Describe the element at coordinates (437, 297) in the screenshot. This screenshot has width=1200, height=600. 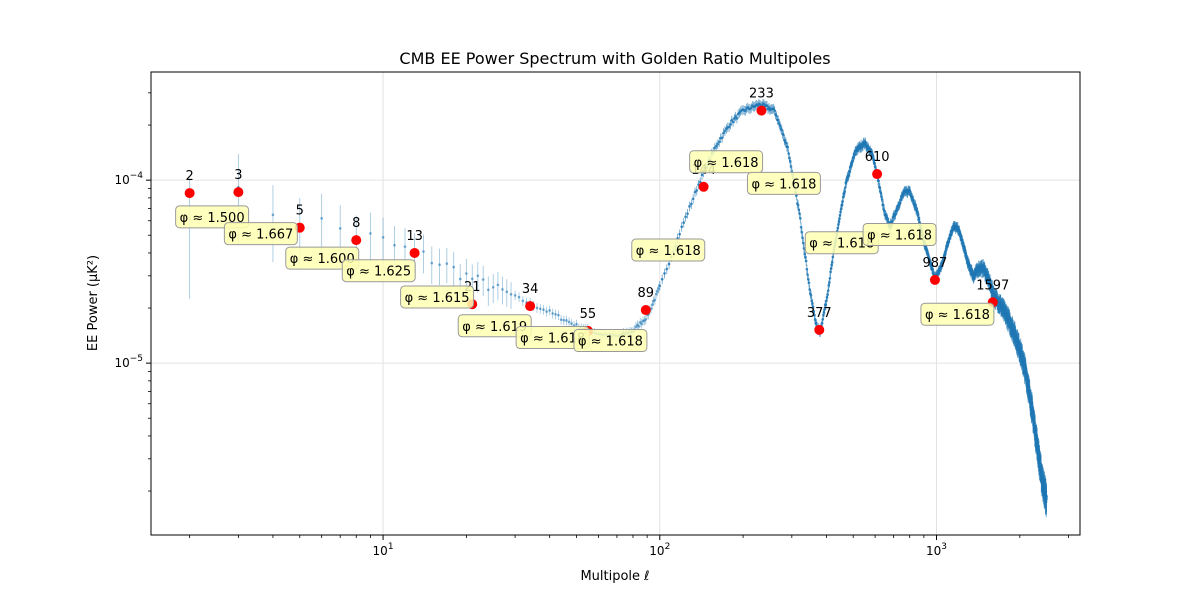
I see `ratio-annotation: φ ≈ 1.615` at that location.